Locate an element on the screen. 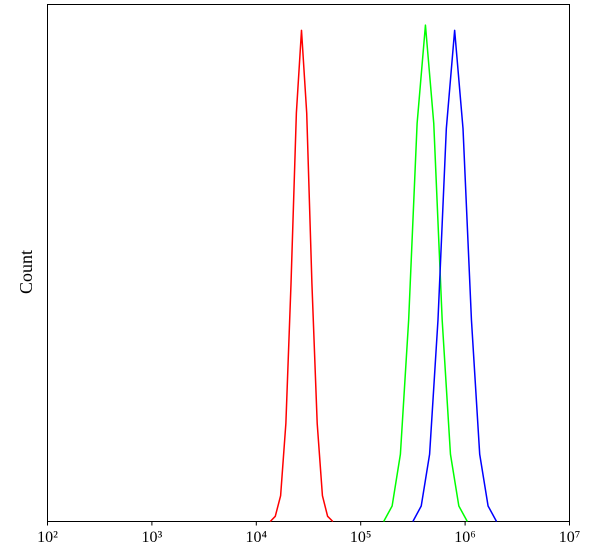  x-tick-label: 10⁵ is located at coordinates (361, 537).